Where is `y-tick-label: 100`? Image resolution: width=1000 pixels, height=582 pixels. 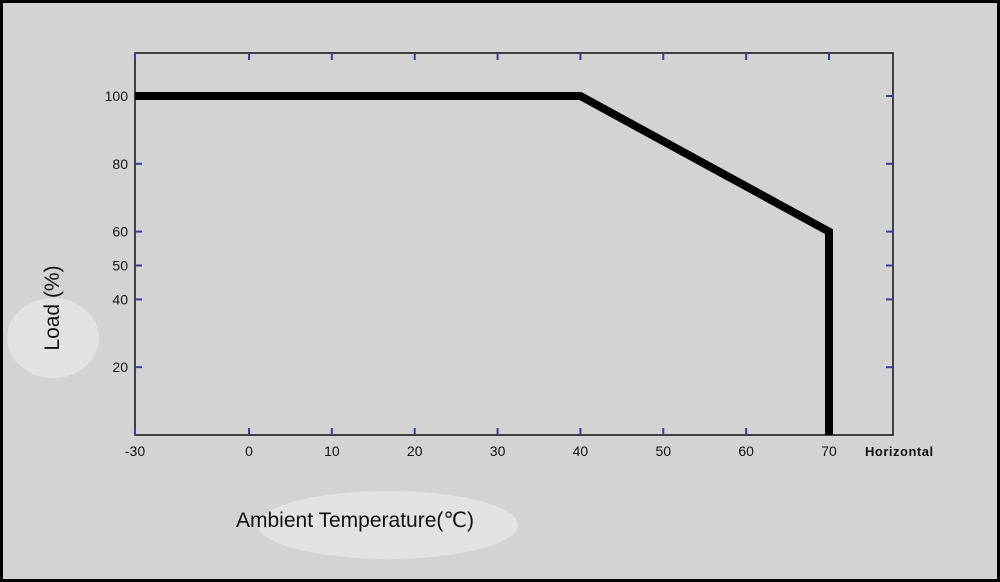
y-tick-label: 100 is located at coordinates (117, 96).